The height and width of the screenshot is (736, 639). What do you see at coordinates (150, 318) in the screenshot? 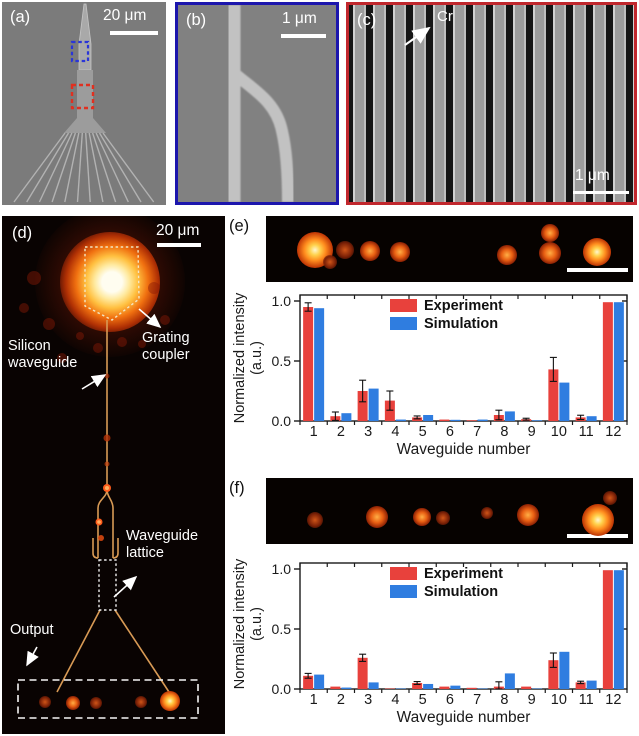
I see `grating-coupler-arrow-icon` at bounding box center [150, 318].